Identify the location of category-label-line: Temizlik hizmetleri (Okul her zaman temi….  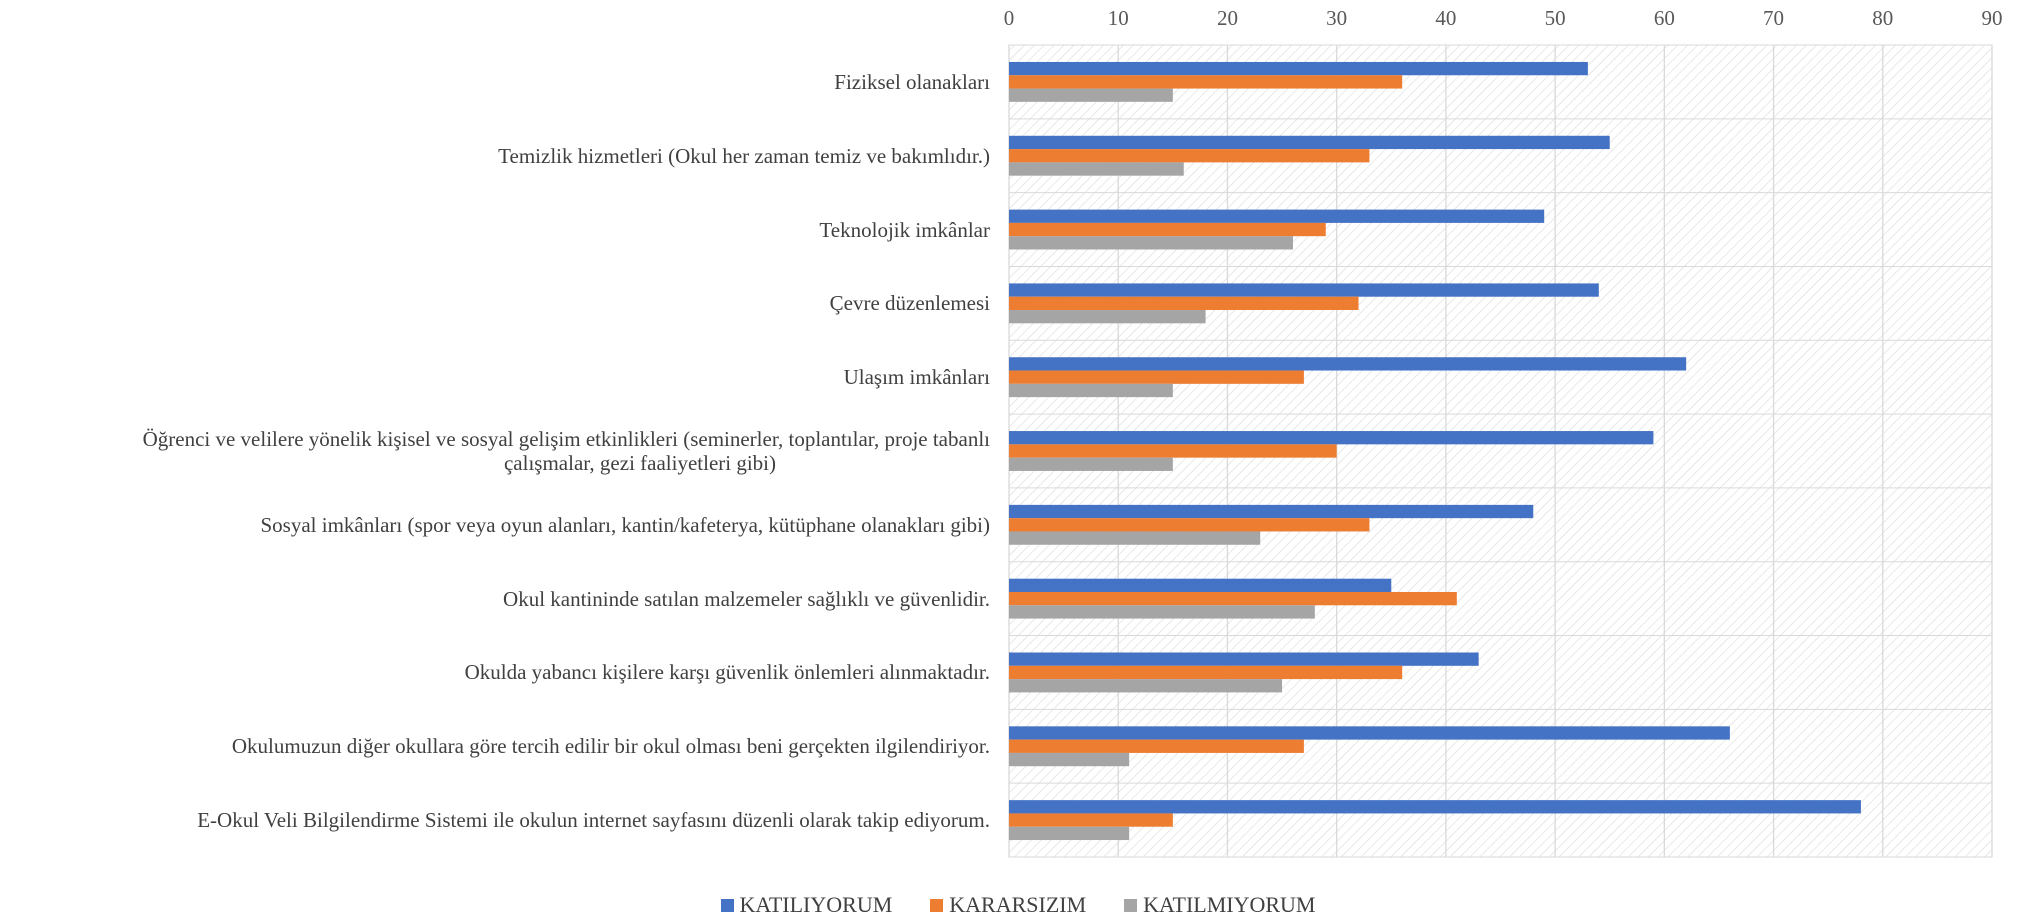
(744, 155).